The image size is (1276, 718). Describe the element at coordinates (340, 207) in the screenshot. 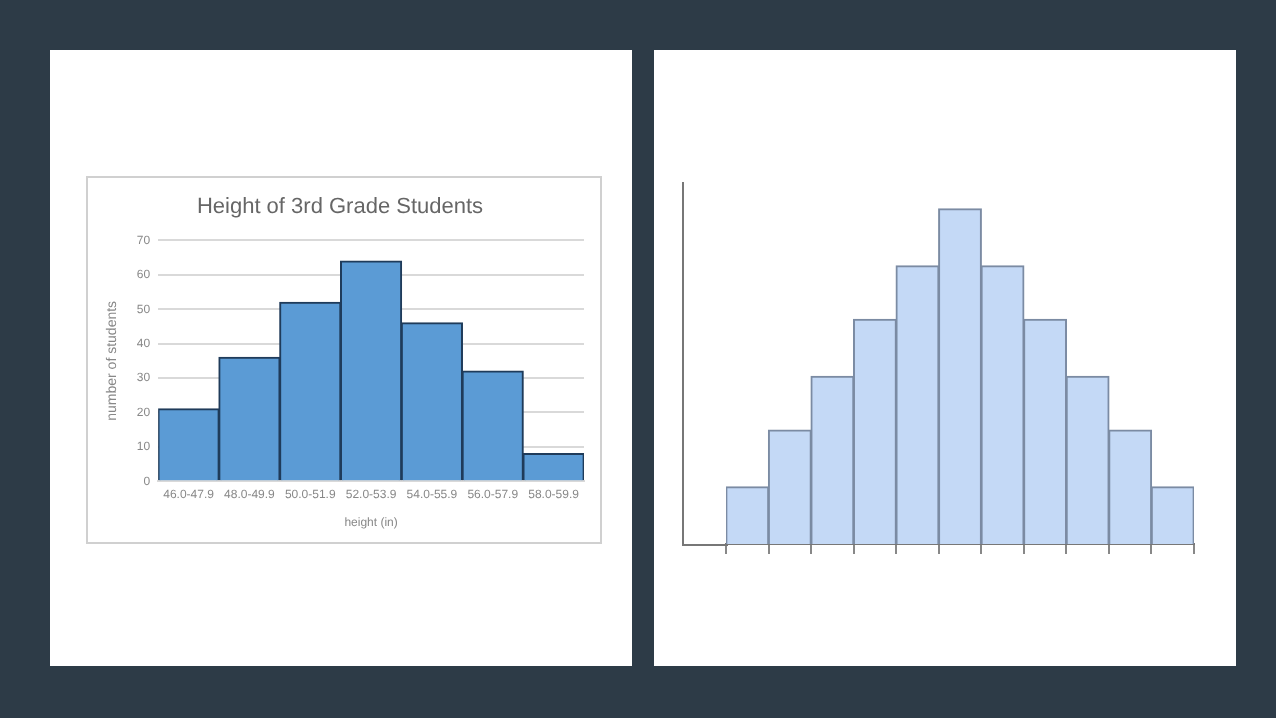

I see `chart-title: Height of 3rd Grade Students` at that location.